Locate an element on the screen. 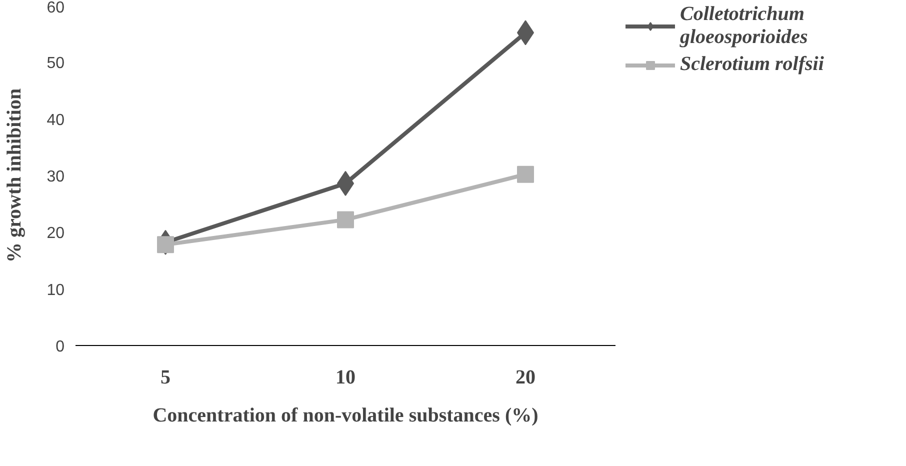  y-tick-label: 10 is located at coordinates (55, 290).